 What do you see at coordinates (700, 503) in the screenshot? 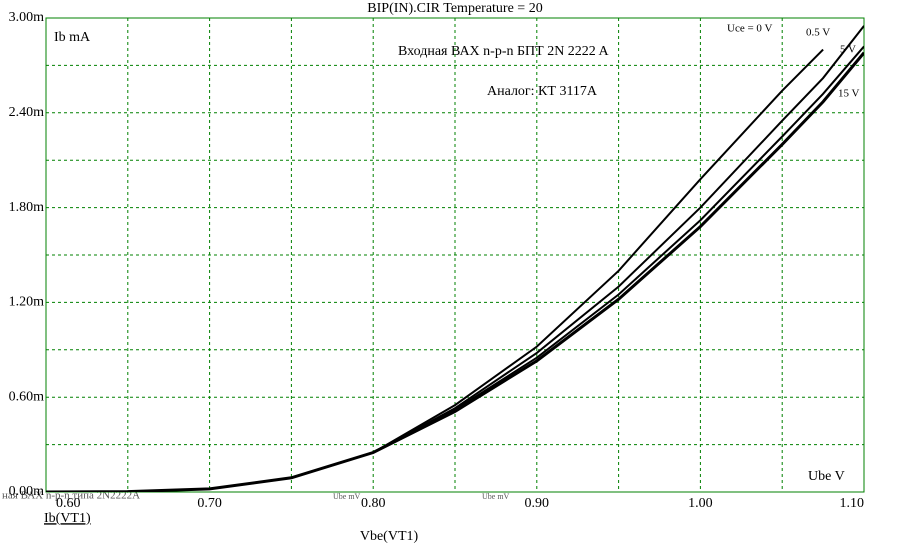
I see `x-tick-label: 1.00` at bounding box center [700, 503].